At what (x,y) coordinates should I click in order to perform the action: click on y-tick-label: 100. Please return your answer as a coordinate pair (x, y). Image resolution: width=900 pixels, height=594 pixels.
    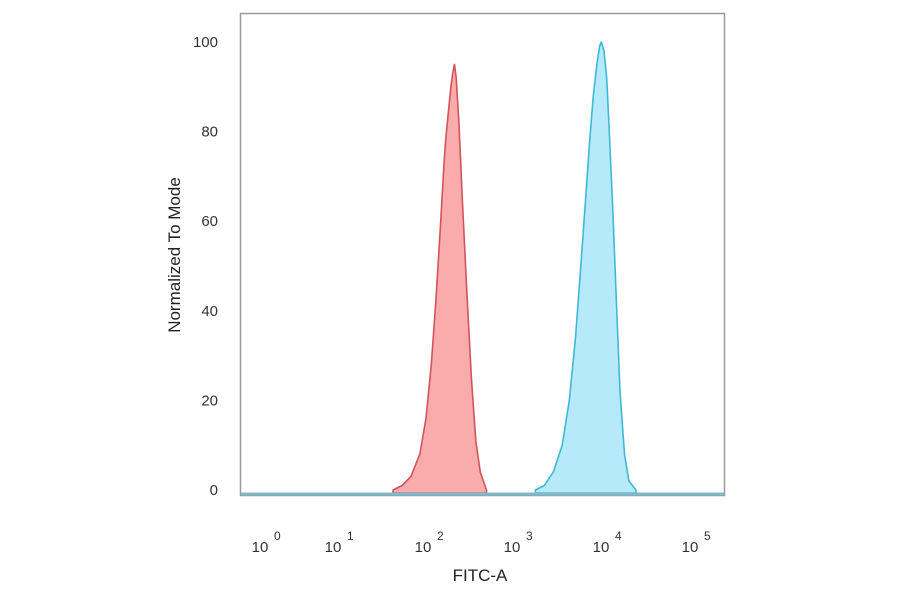
    Looking at the image, I should click on (205, 42).